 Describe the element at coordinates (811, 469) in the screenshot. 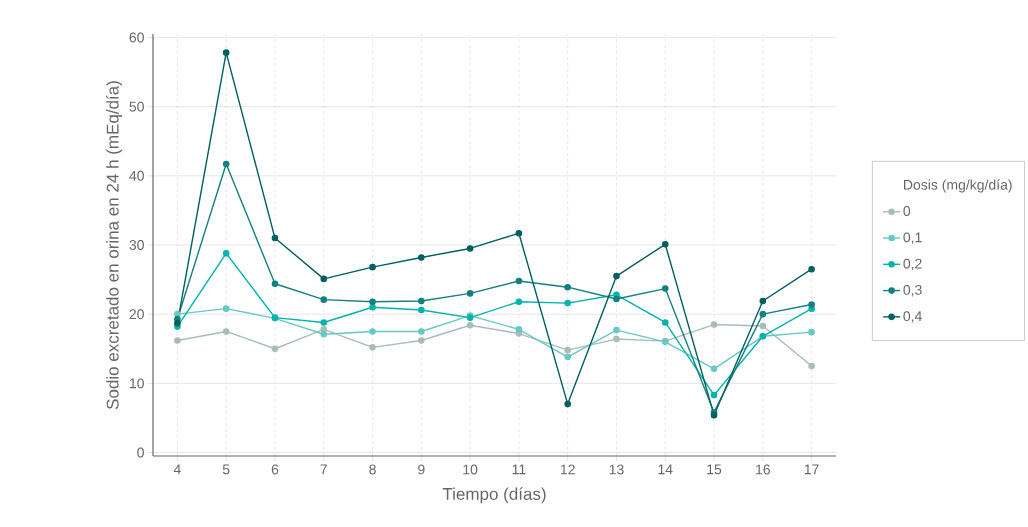

I see `x-tick-label: 17` at that location.